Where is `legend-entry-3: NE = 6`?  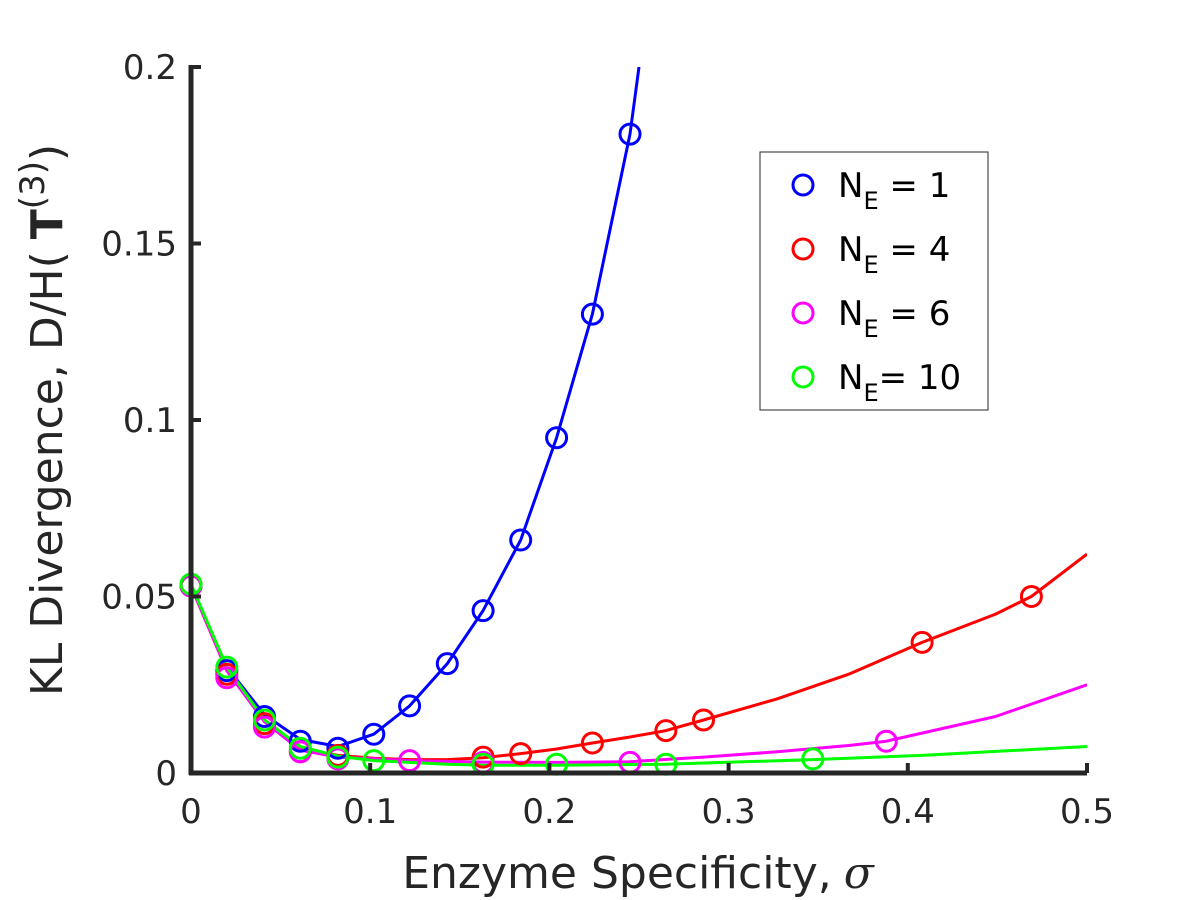 legend-entry-3: NE = 6 is located at coordinates (870, 318).